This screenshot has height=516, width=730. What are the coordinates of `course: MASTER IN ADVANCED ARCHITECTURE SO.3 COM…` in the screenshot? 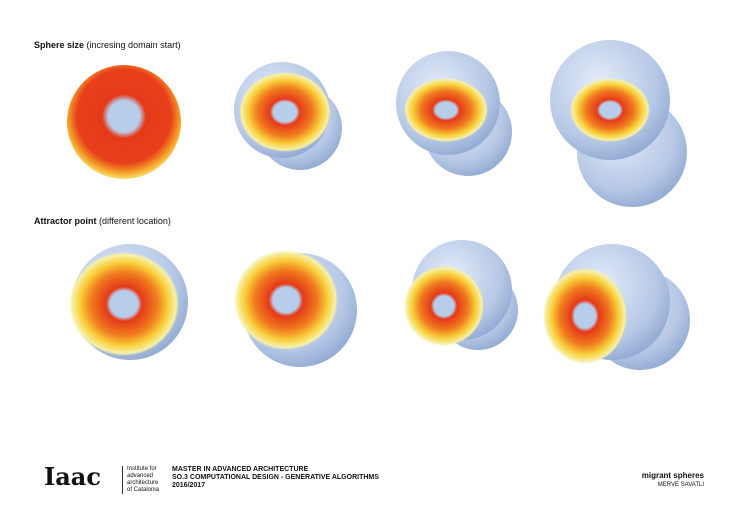 It's located at (275, 478).